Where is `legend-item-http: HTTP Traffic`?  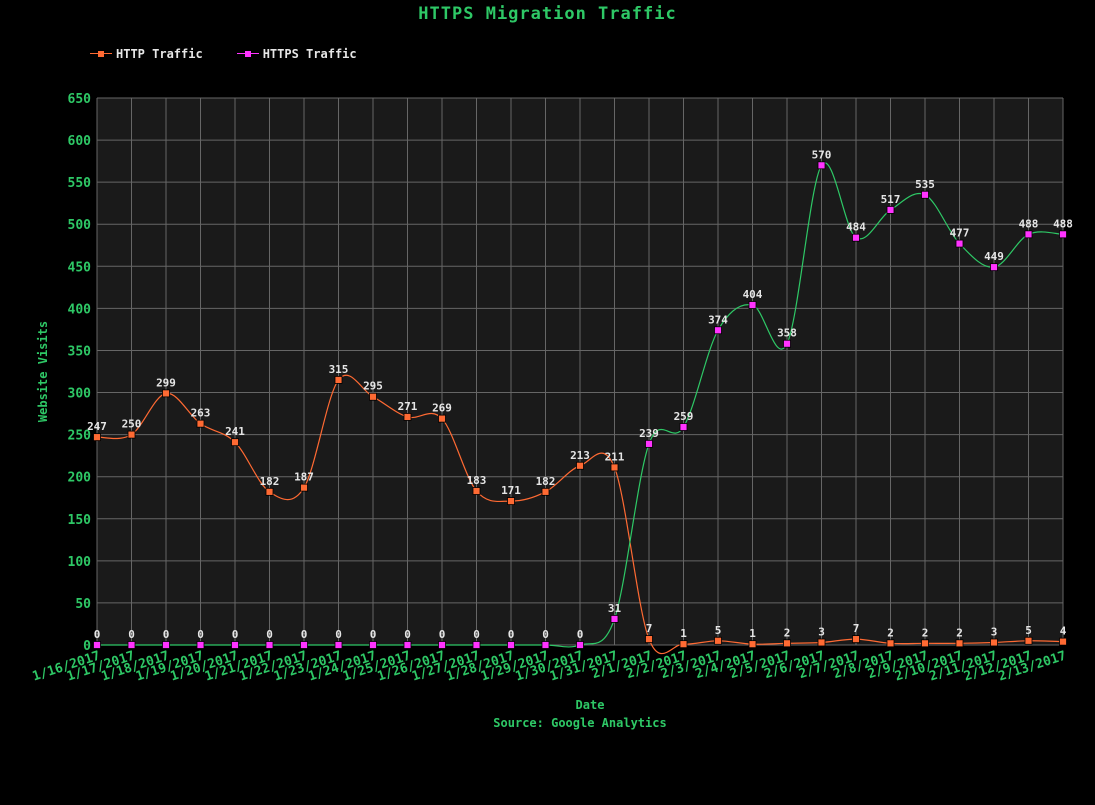
legend-item-http: HTTP Traffic is located at coordinates (146, 54).